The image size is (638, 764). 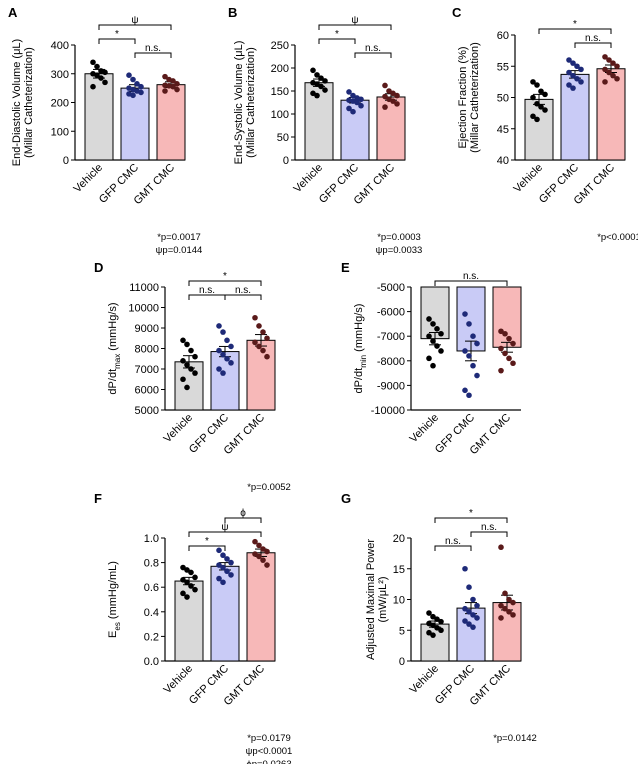 What do you see at coordinates (114, 599) in the screenshot?
I see `y-label-line: Ees (mmHg/mL)` at bounding box center [114, 599].